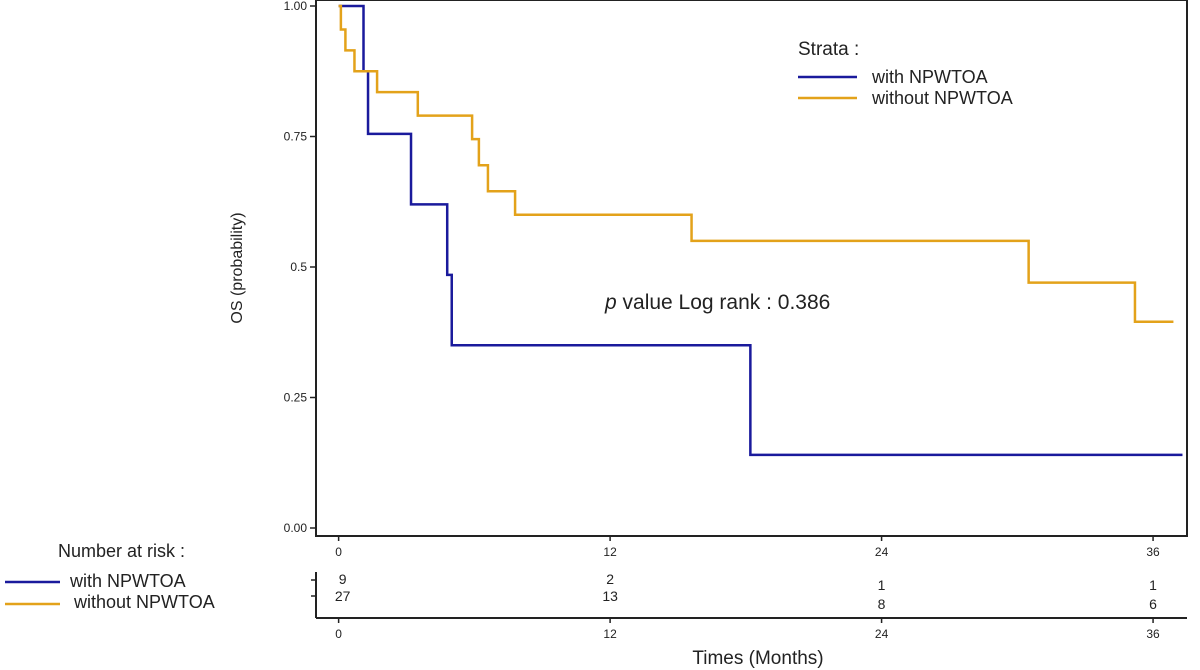 This screenshot has height=670, width=1200. What do you see at coordinates (610, 579) in the screenshot?
I see `risk-value-r0-c1: 2` at bounding box center [610, 579].